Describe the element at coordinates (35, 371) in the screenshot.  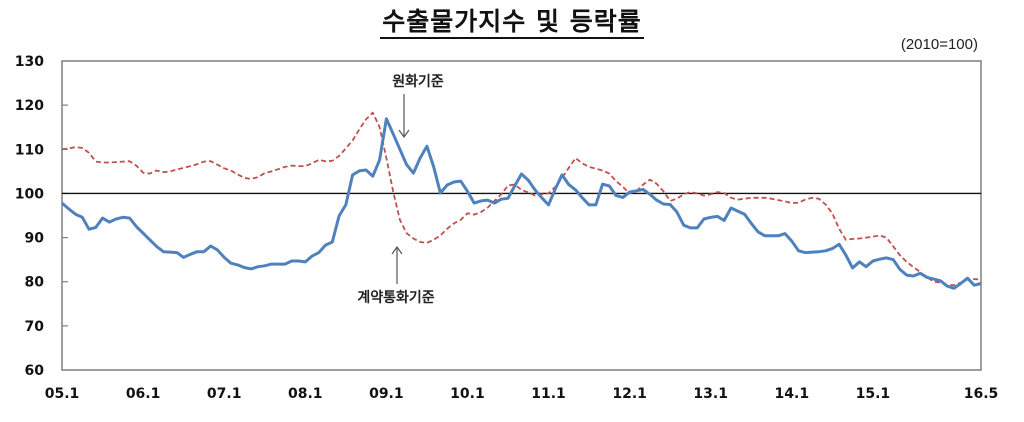
I see `y-tick-label: 60` at that location.